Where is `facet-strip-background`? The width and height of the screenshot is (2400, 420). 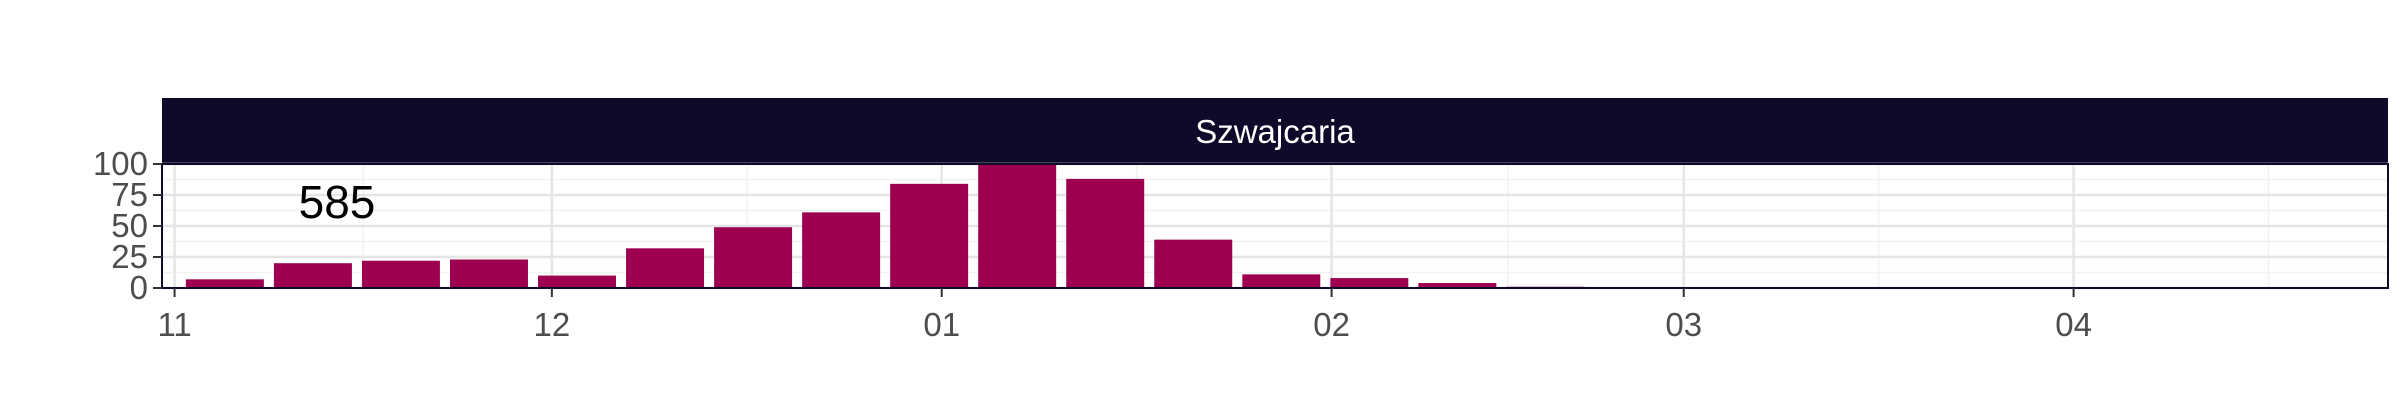 facet-strip-background is located at coordinates (1275, 131).